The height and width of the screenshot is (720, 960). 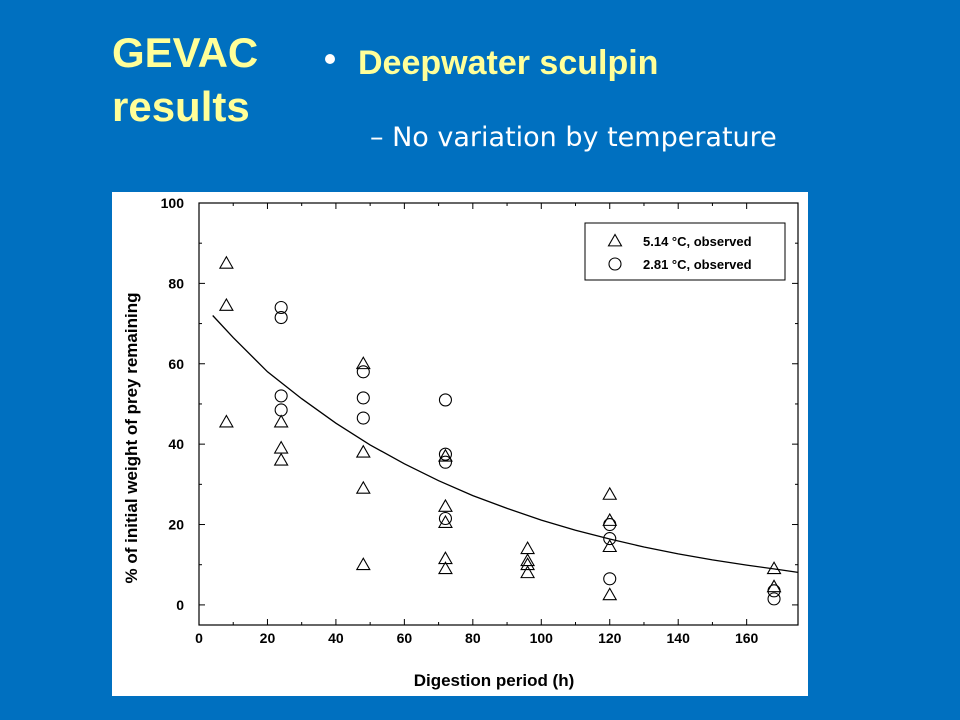 I want to click on legend-box, so click(x=685, y=251).